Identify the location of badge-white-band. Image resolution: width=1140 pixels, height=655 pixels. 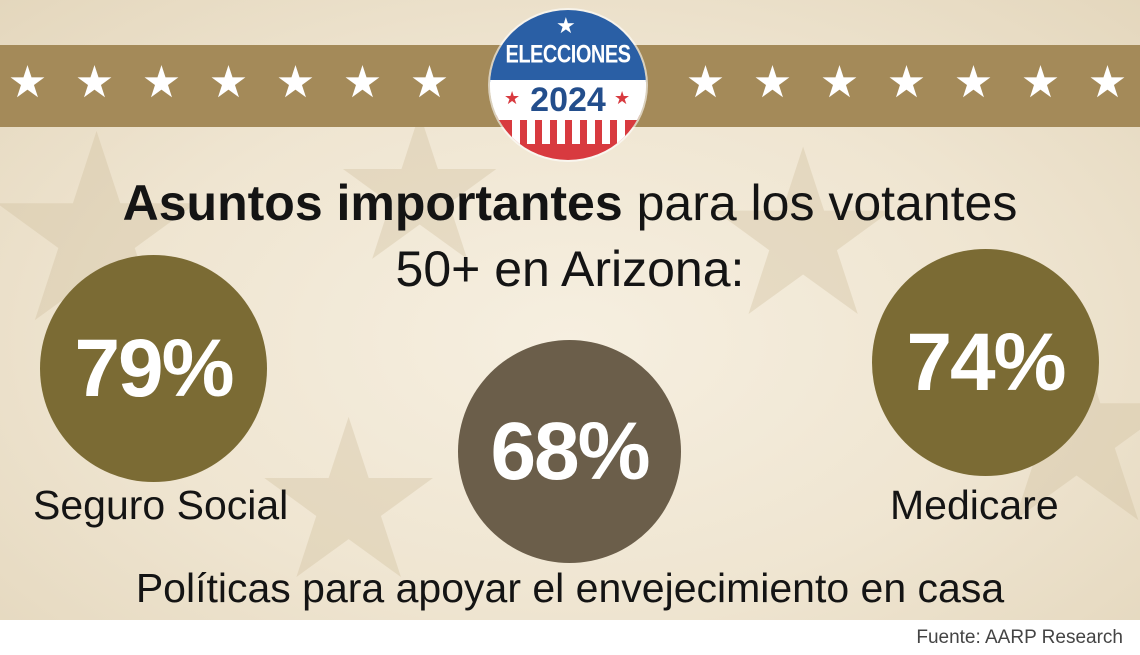
(568, 100).